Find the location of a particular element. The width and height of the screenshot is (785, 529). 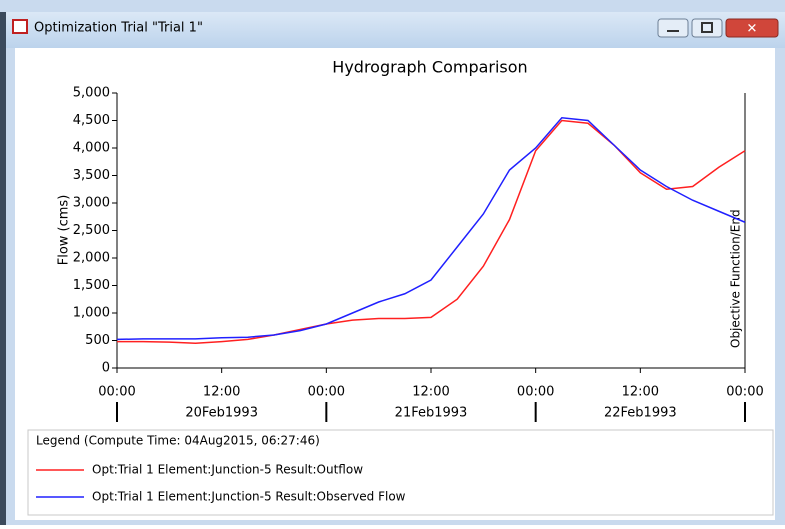

y-tick-label: 2,500 is located at coordinates (91, 230).